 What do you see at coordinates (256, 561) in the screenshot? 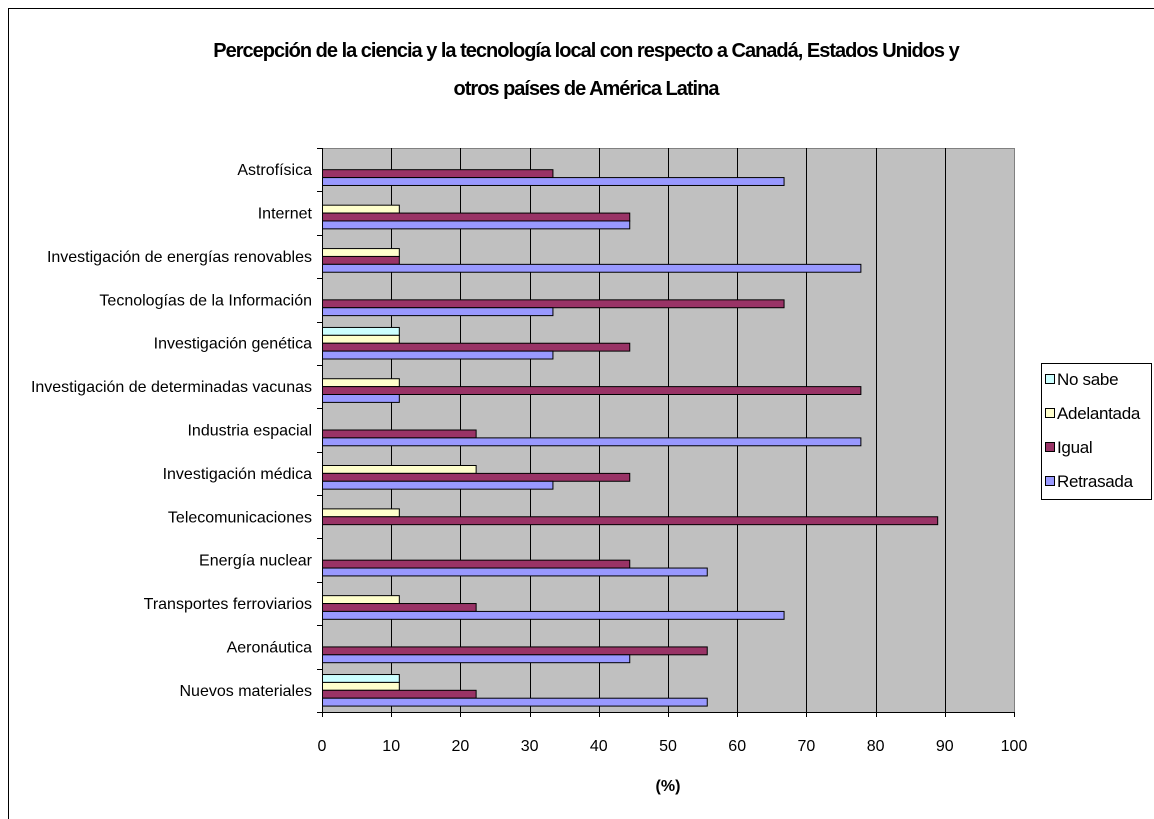
I see `category-label: Energía nuclear` at bounding box center [256, 561].